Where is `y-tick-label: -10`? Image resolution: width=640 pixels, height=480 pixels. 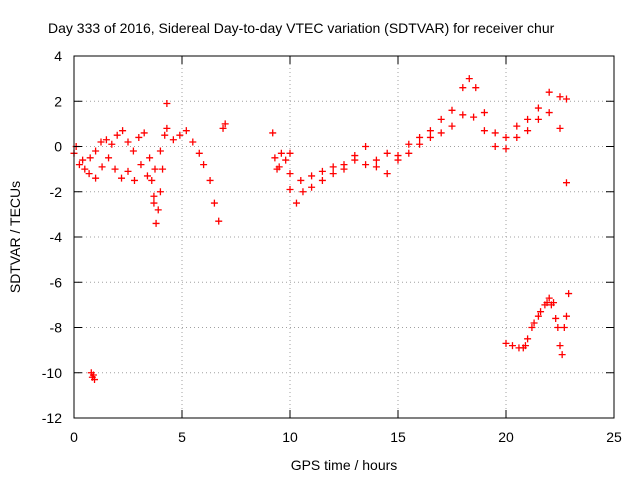
y-tick-label: -10 is located at coordinates (52, 373).